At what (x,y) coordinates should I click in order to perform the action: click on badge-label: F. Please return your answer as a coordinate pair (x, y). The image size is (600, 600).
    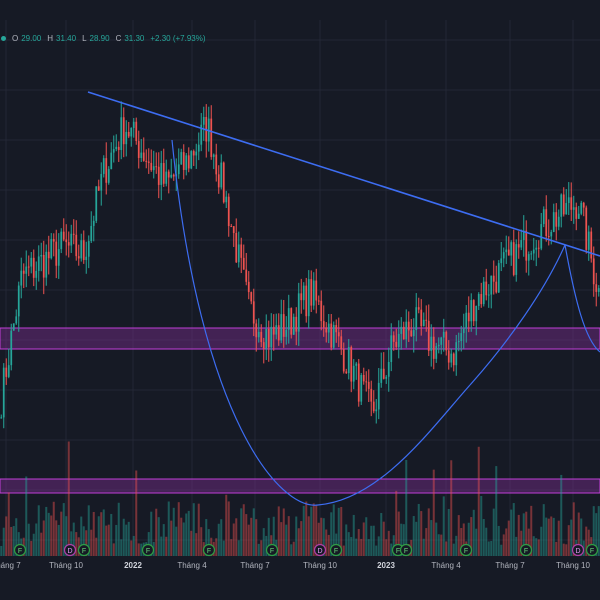
    Looking at the image, I should click on (84, 551).